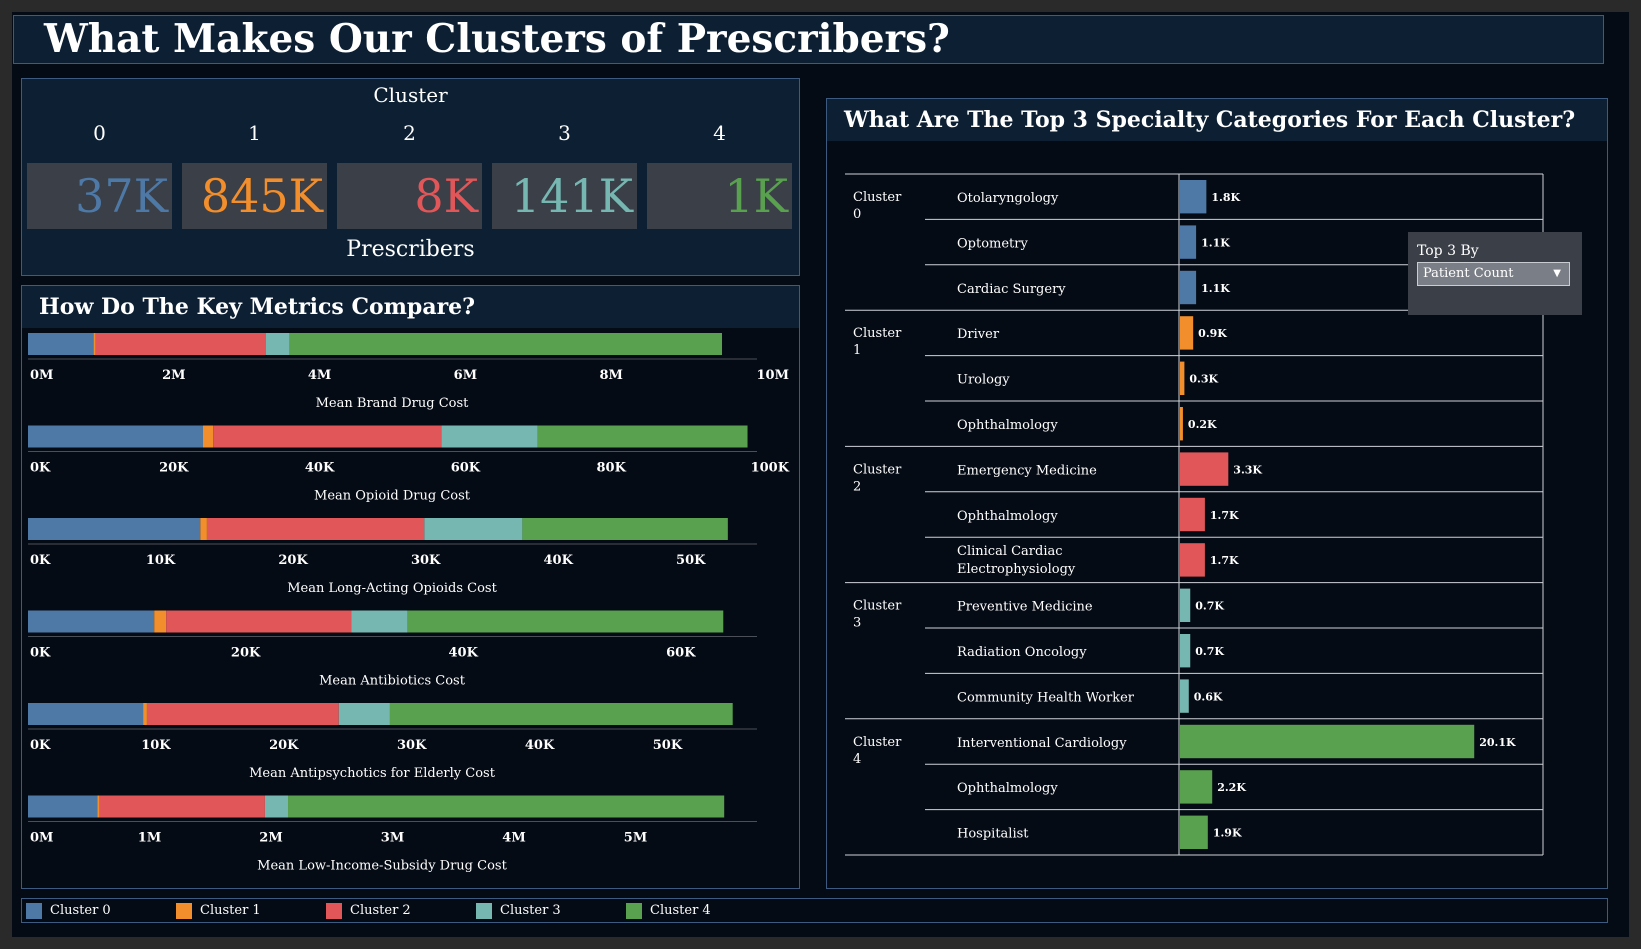 The image size is (1641, 949). I want to click on legend-item: Cluster 0, so click(68, 911).